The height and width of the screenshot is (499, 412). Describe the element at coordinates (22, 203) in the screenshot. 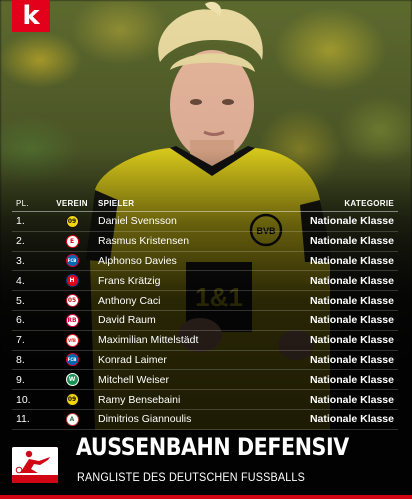

I see `header-rank: PL.` at that location.